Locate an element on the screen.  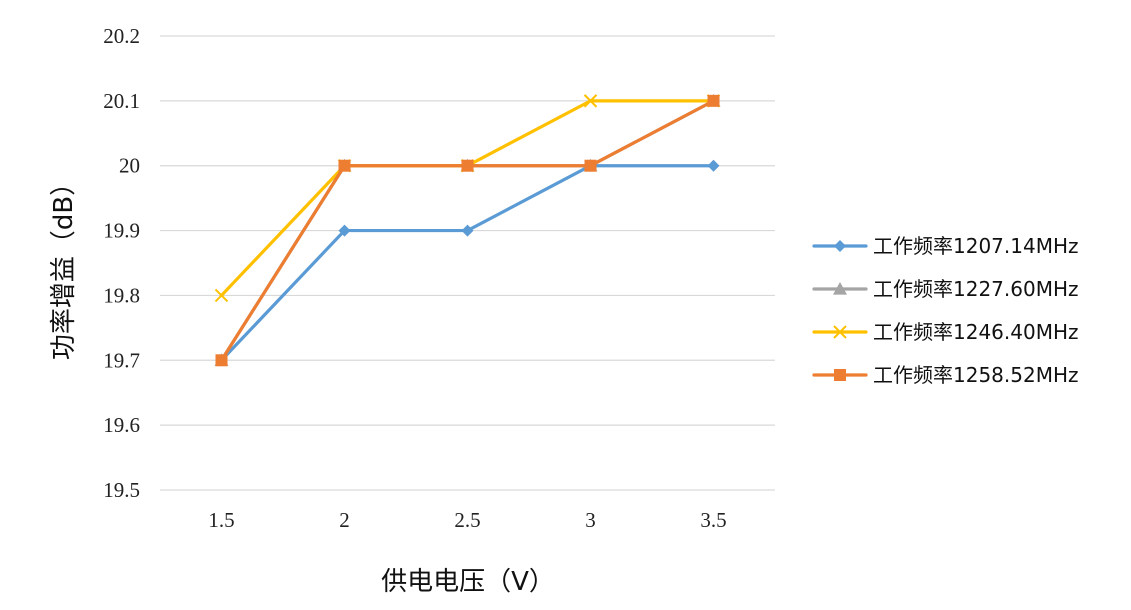
y-tick-label: 19.6 is located at coordinates (121, 425).